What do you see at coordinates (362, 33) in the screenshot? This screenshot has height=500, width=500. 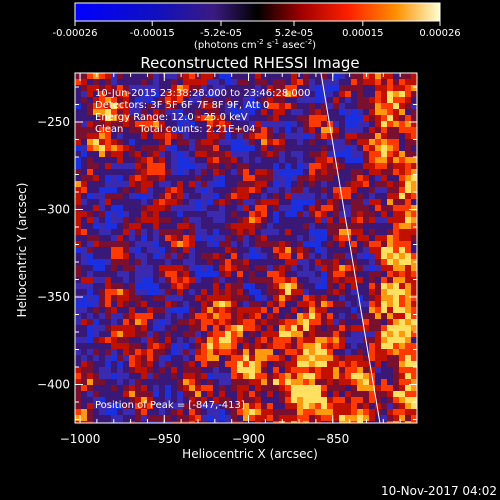 I see `colorbar-tick-label: 0.00015` at bounding box center [362, 33].